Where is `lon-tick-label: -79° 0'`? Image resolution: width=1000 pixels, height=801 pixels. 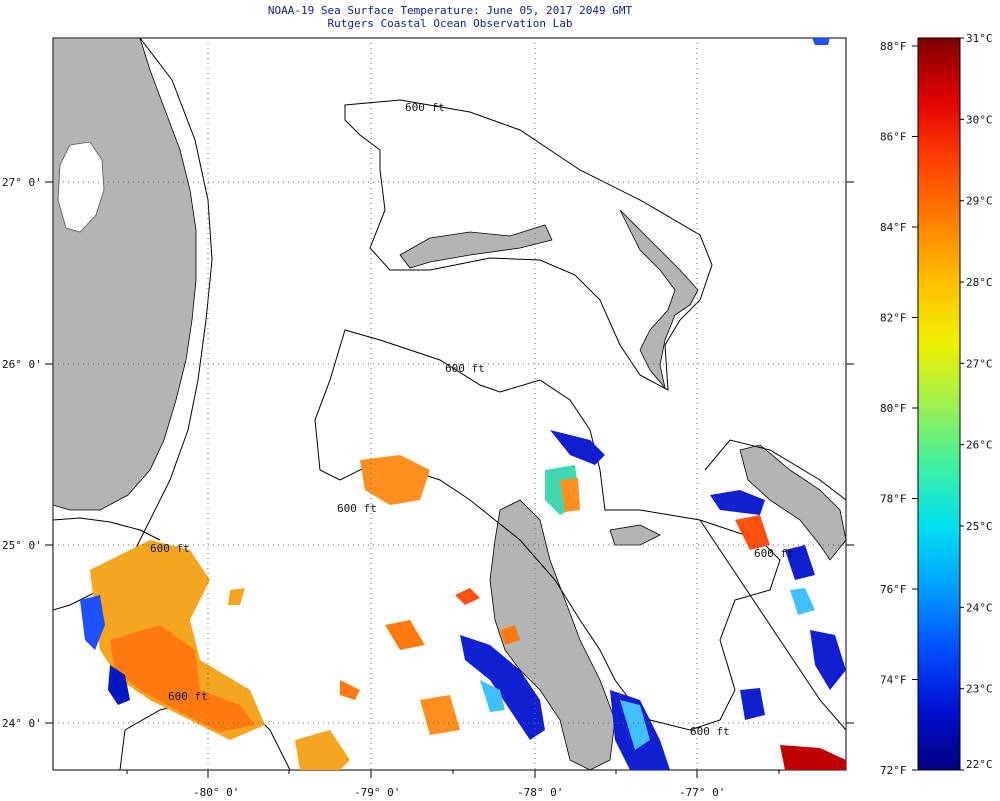
lon-tick-label: -79° 0' is located at coordinates (377, 792).